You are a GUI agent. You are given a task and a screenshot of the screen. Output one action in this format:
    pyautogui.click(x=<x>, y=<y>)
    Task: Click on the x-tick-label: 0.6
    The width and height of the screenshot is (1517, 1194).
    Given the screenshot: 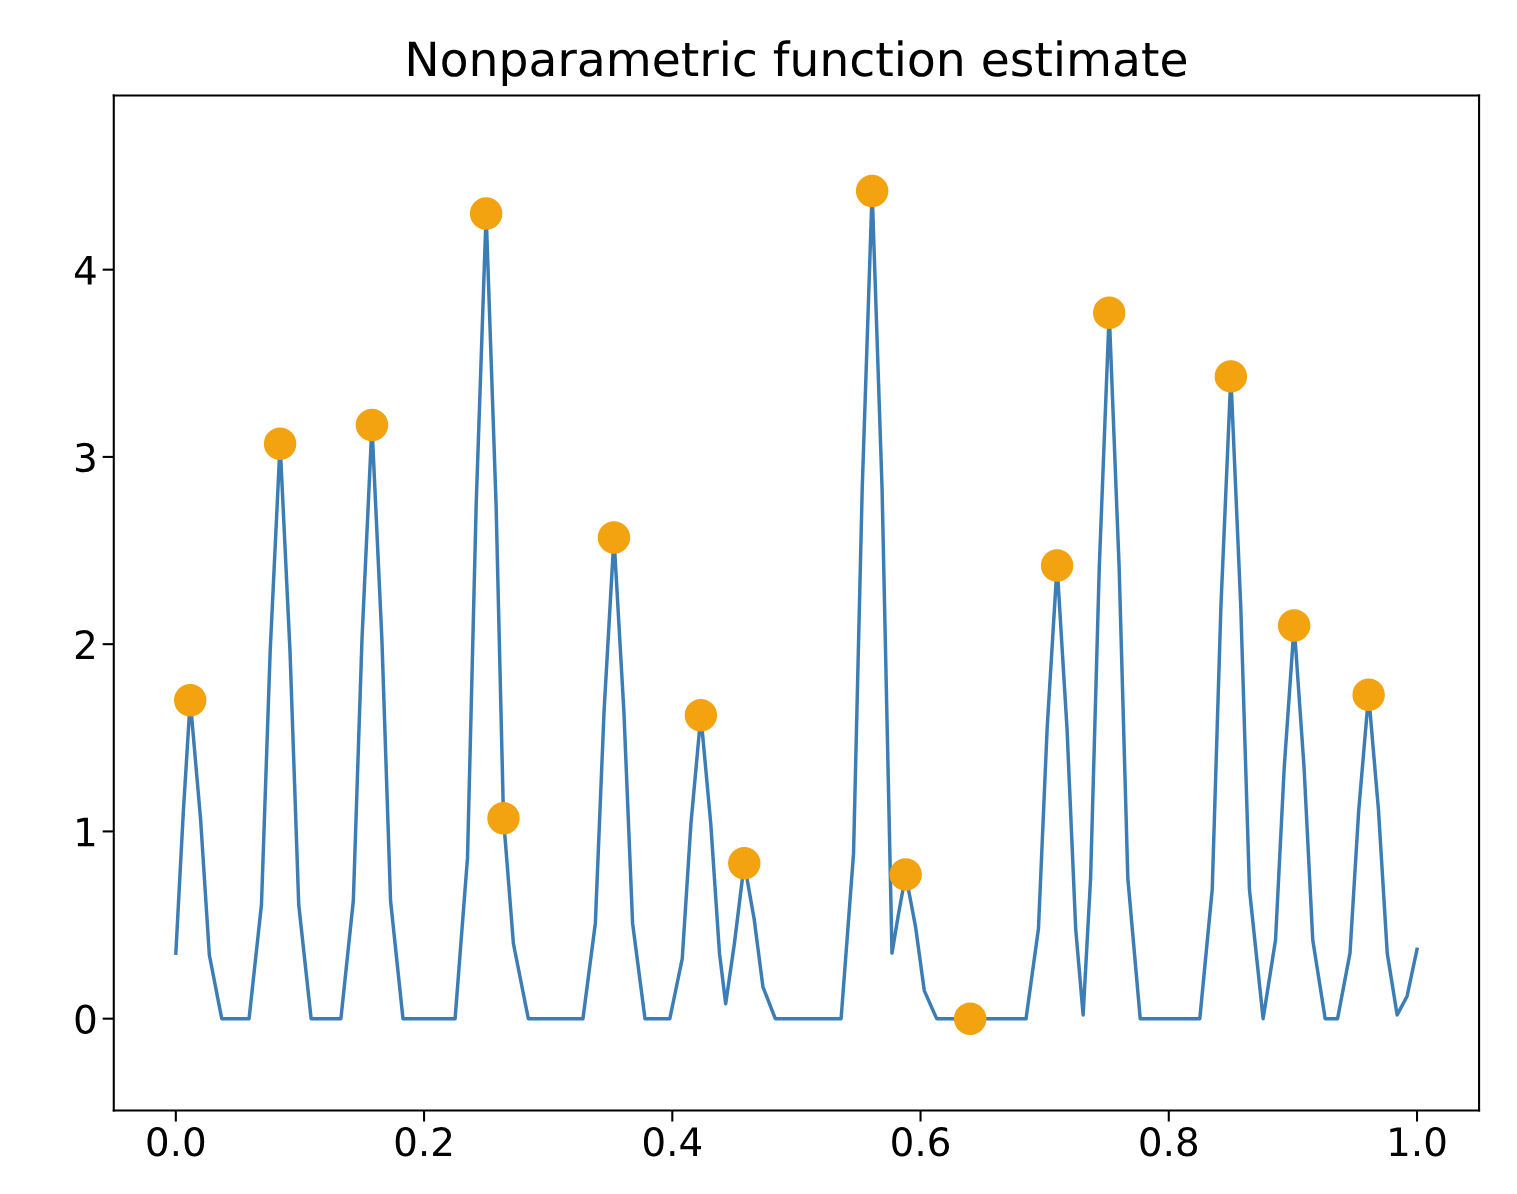 What is the action you would take?
    pyautogui.click(x=921, y=1142)
    